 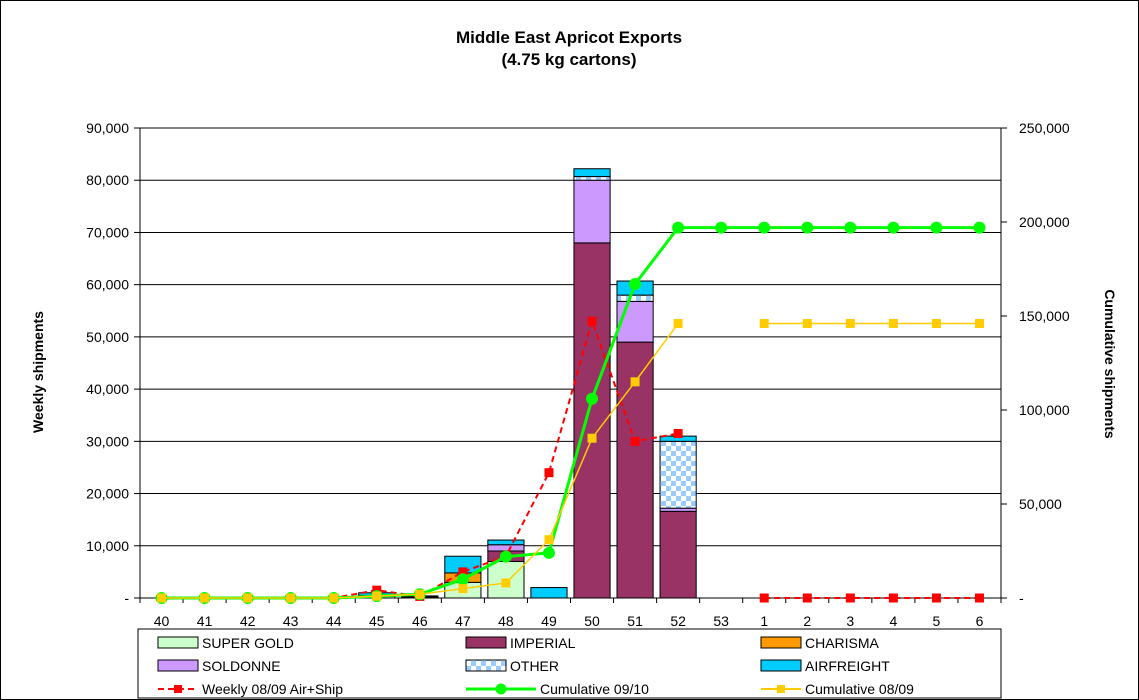 What do you see at coordinates (569, 37) in the screenshot?
I see `chart-title: Middle East Apricot Exports` at bounding box center [569, 37].